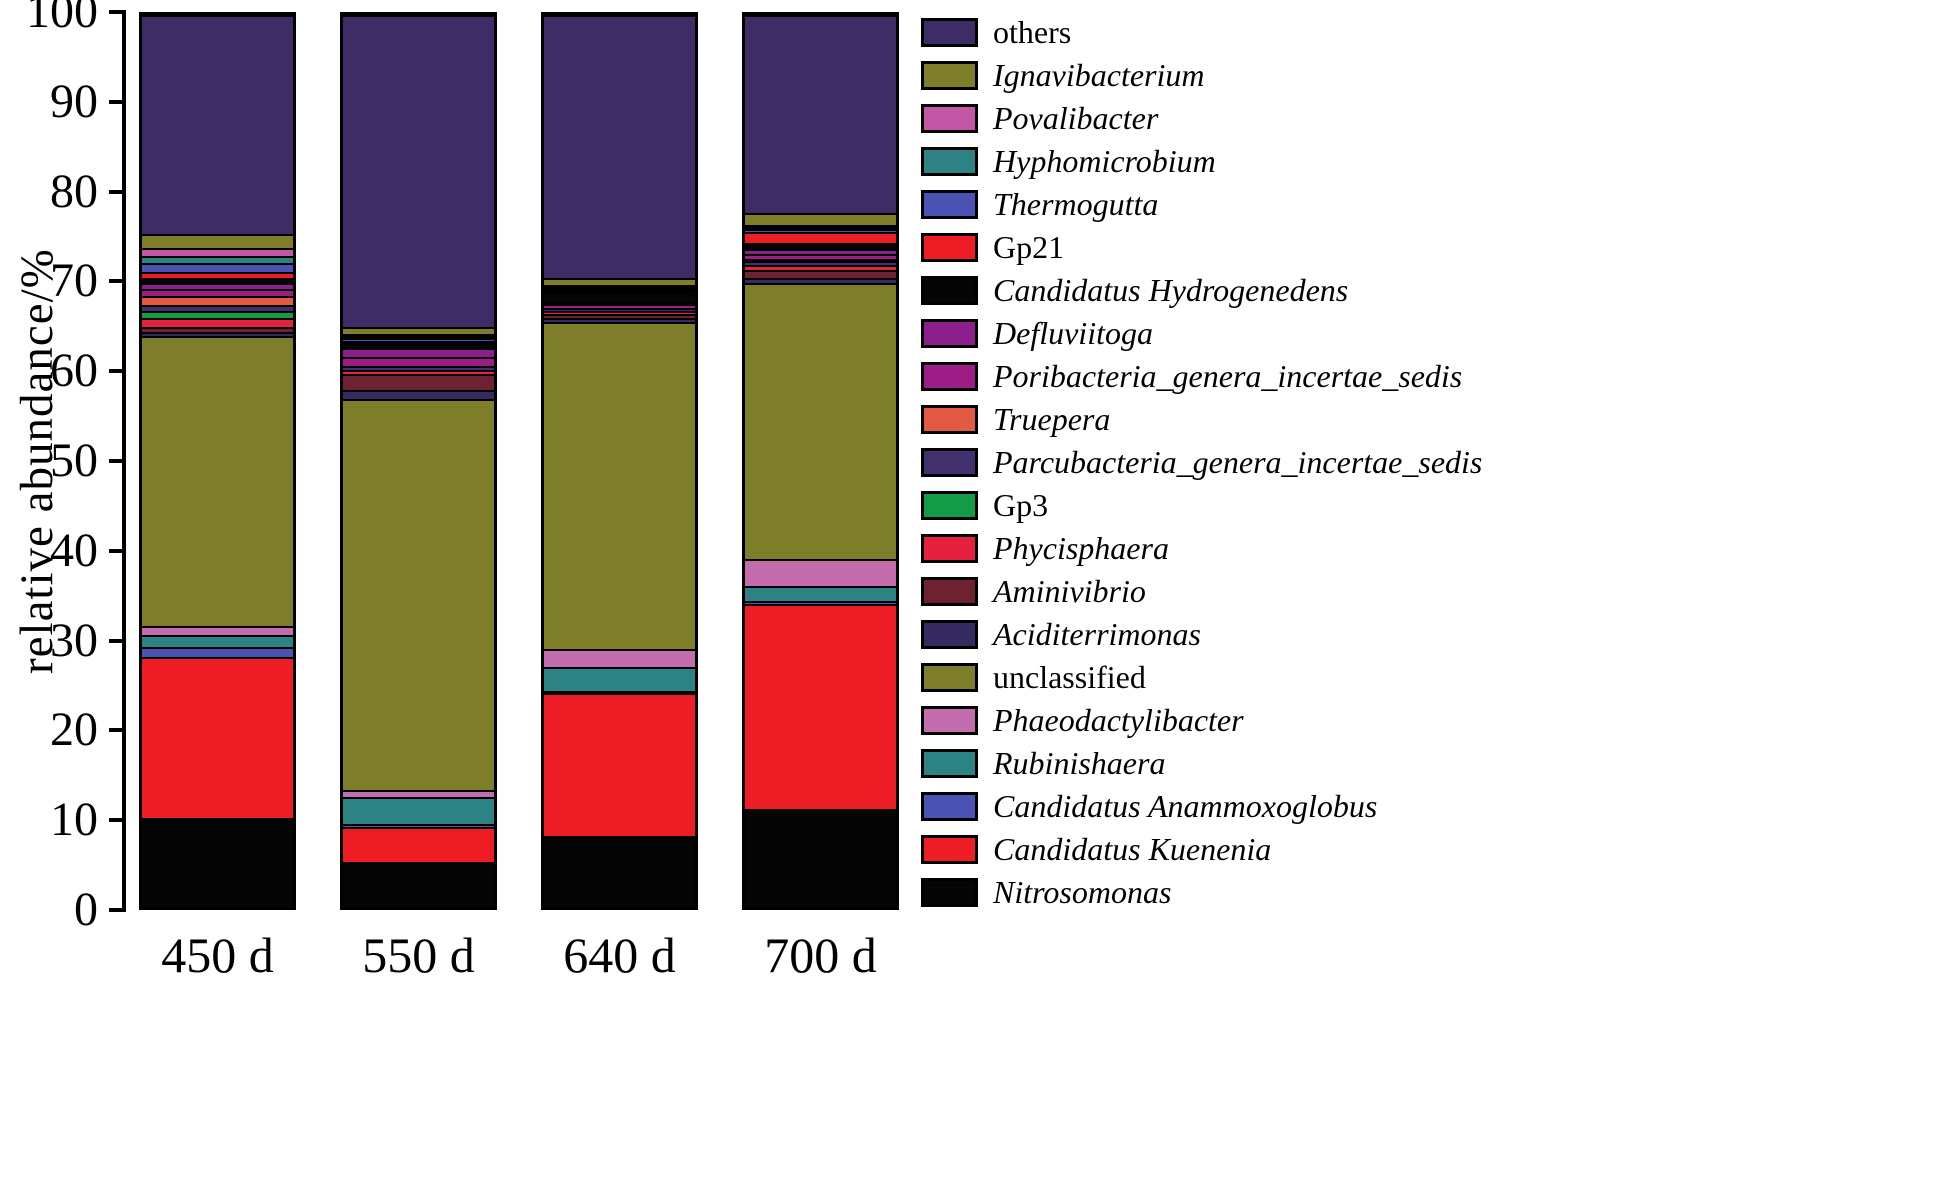 The height and width of the screenshot is (1191, 1933). I want to click on legend-label: Ignavibacterium, so click(1099, 75).